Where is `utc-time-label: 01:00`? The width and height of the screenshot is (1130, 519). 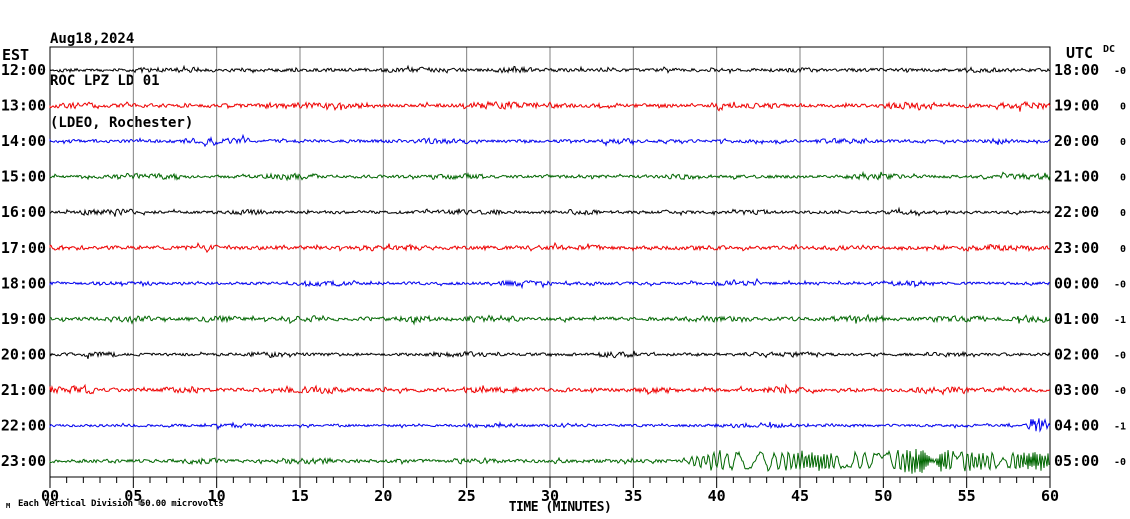 utc-time-label: 01:00 is located at coordinates (1076, 319).